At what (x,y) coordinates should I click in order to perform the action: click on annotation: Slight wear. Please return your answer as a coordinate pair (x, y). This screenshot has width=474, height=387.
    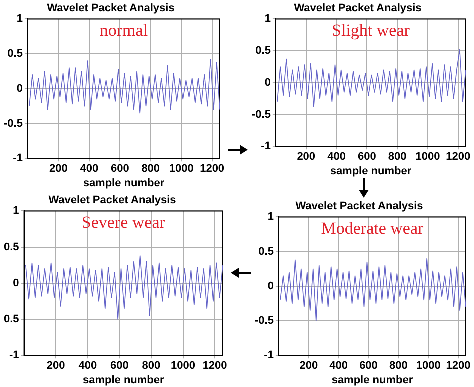
    Looking at the image, I should click on (371, 30).